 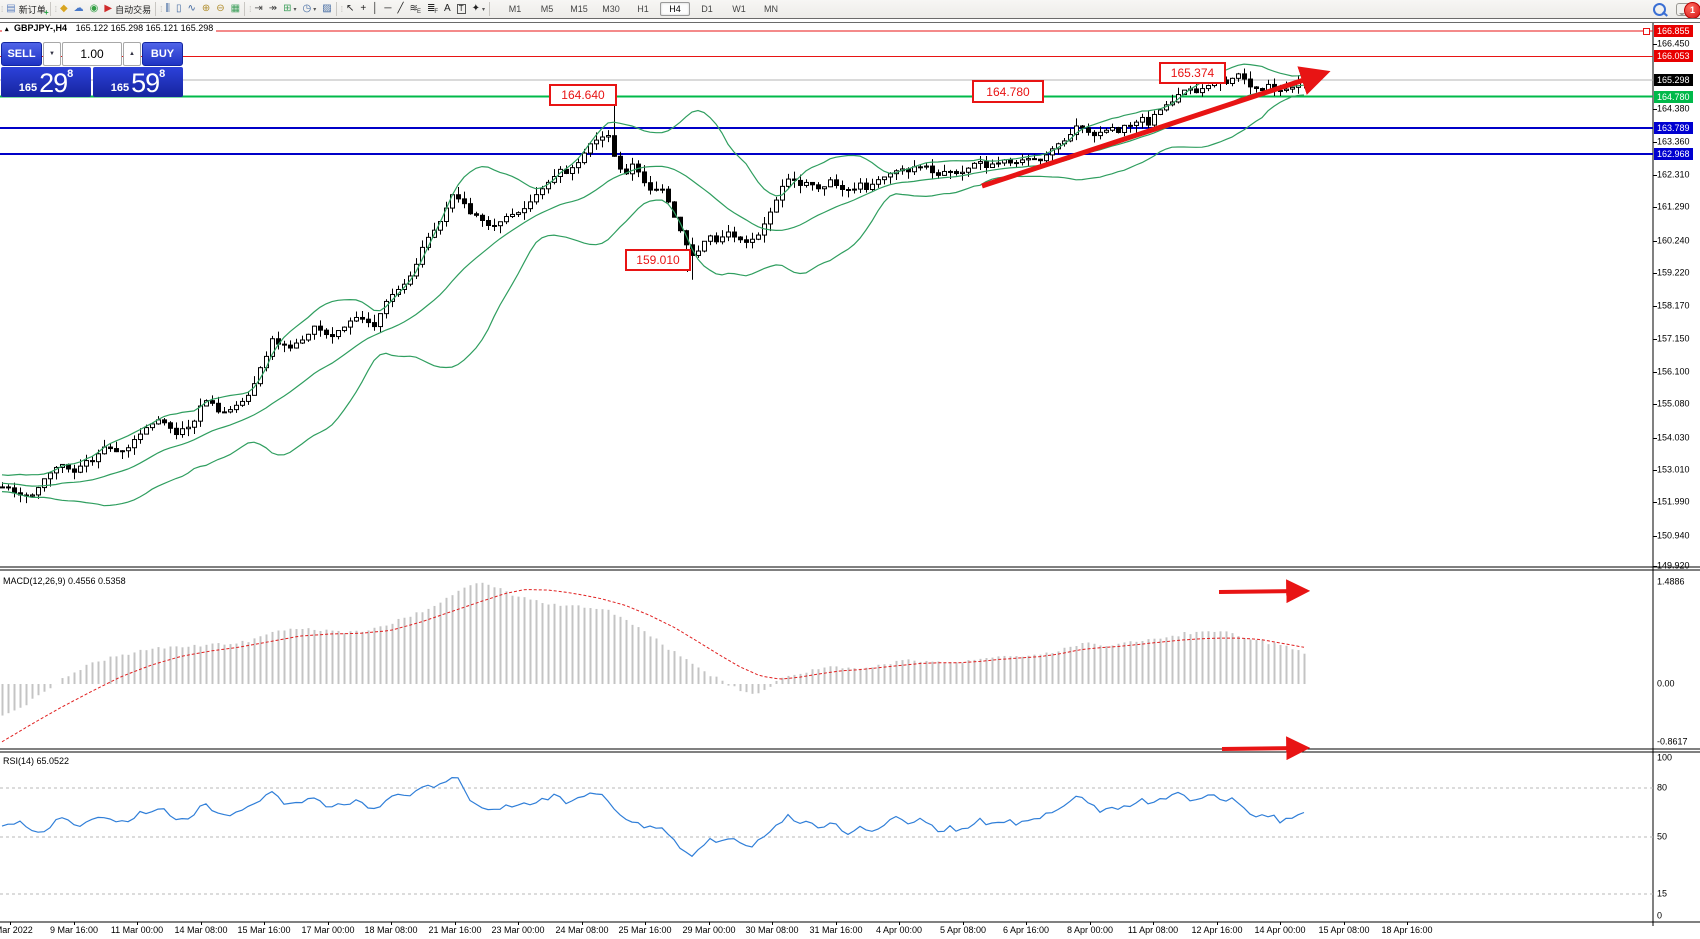 What do you see at coordinates (1192, 73) in the screenshot?
I see `price-annotation: 165.374` at bounding box center [1192, 73].